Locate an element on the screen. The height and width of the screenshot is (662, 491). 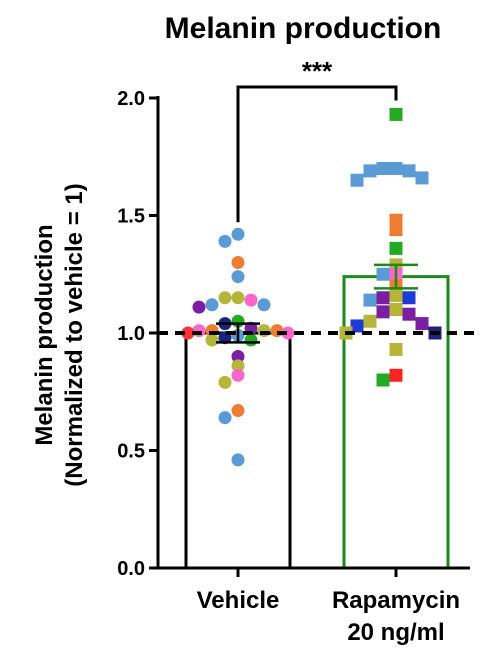
y-tick-label: 1.0 is located at coordinates (131, 334).